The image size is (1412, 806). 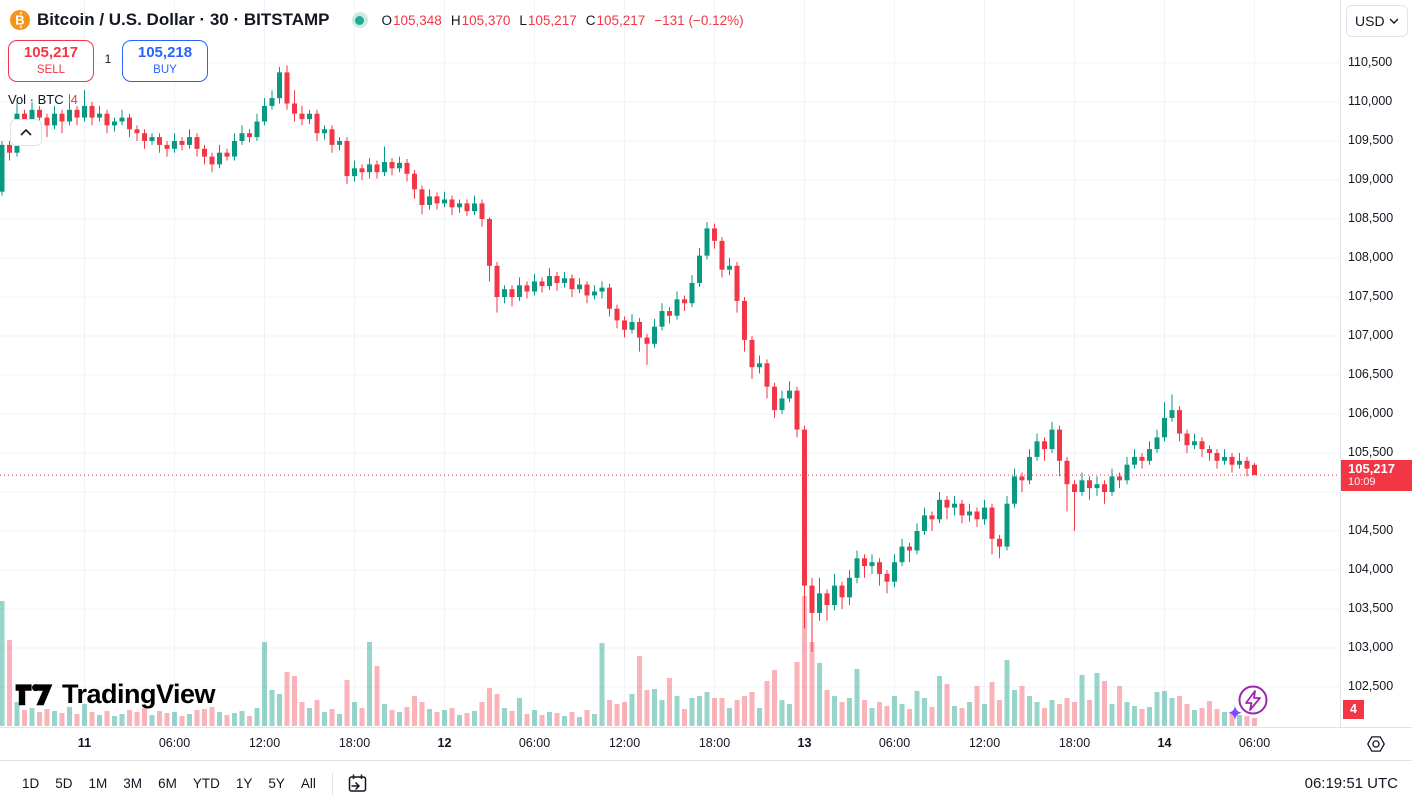 What do you see at coordinates (34, 695) in the screenshot?
I see `tradingview-logo-icon` at bounding box center [34, 695].